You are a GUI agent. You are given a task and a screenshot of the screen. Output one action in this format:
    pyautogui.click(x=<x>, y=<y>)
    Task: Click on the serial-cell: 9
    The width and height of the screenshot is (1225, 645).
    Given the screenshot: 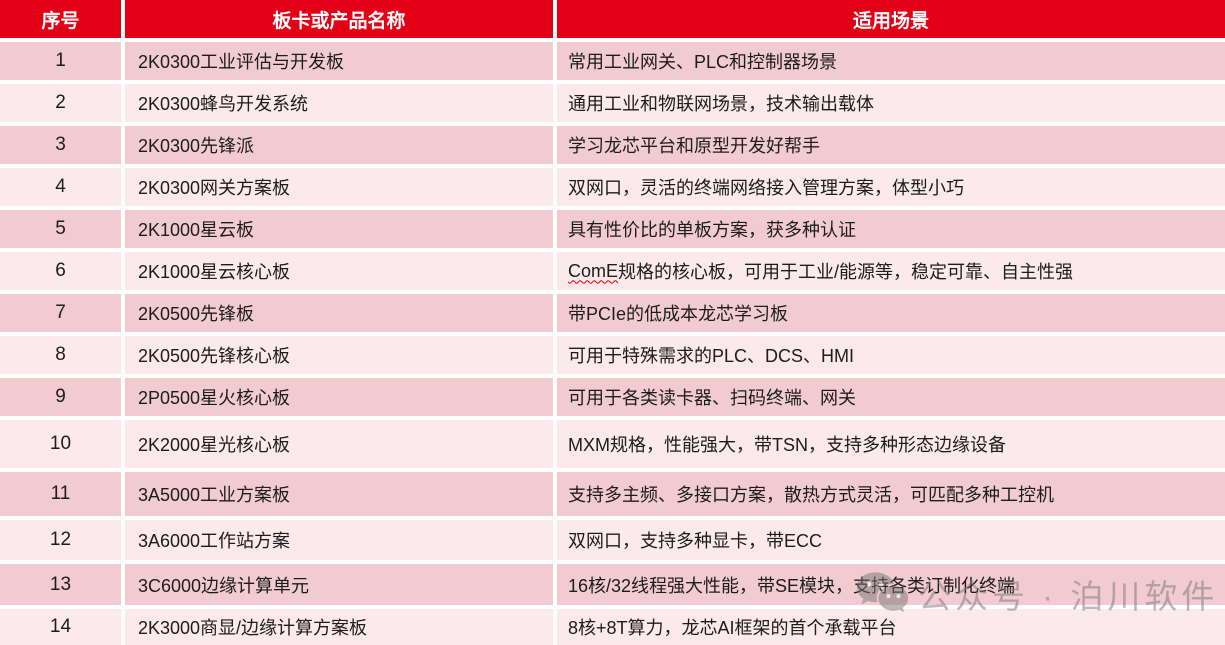 What is the action you would take?
    pyautogui.click(x=60, y=397)
    